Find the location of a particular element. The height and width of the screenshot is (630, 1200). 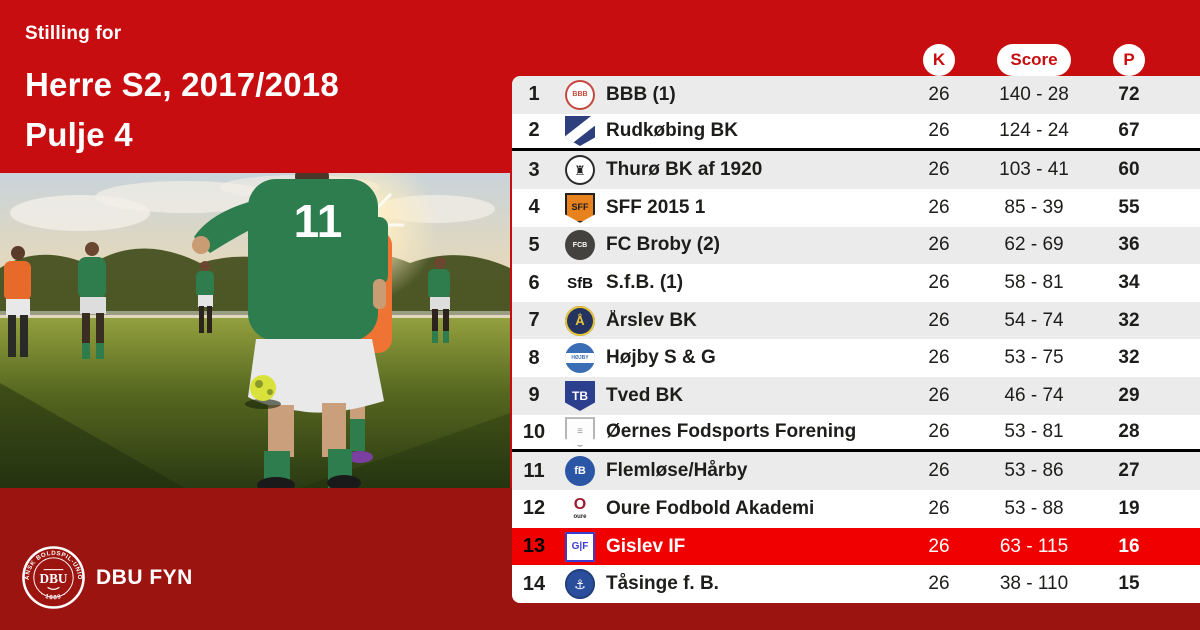

points-value: 55 is located at coordinates (1129, 207).